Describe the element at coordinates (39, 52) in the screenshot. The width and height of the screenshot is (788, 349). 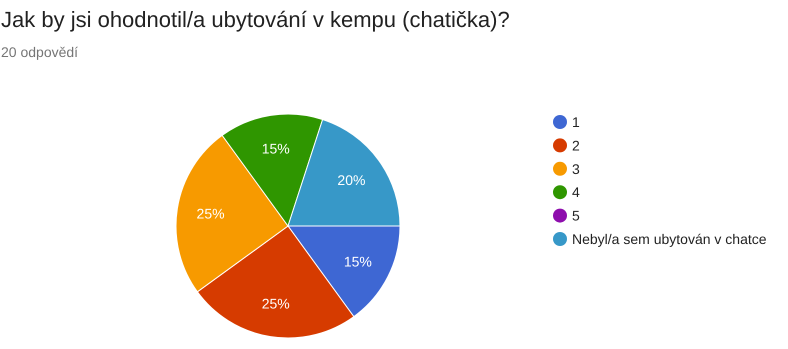
I see `text: 20 odpovědí` at that location.